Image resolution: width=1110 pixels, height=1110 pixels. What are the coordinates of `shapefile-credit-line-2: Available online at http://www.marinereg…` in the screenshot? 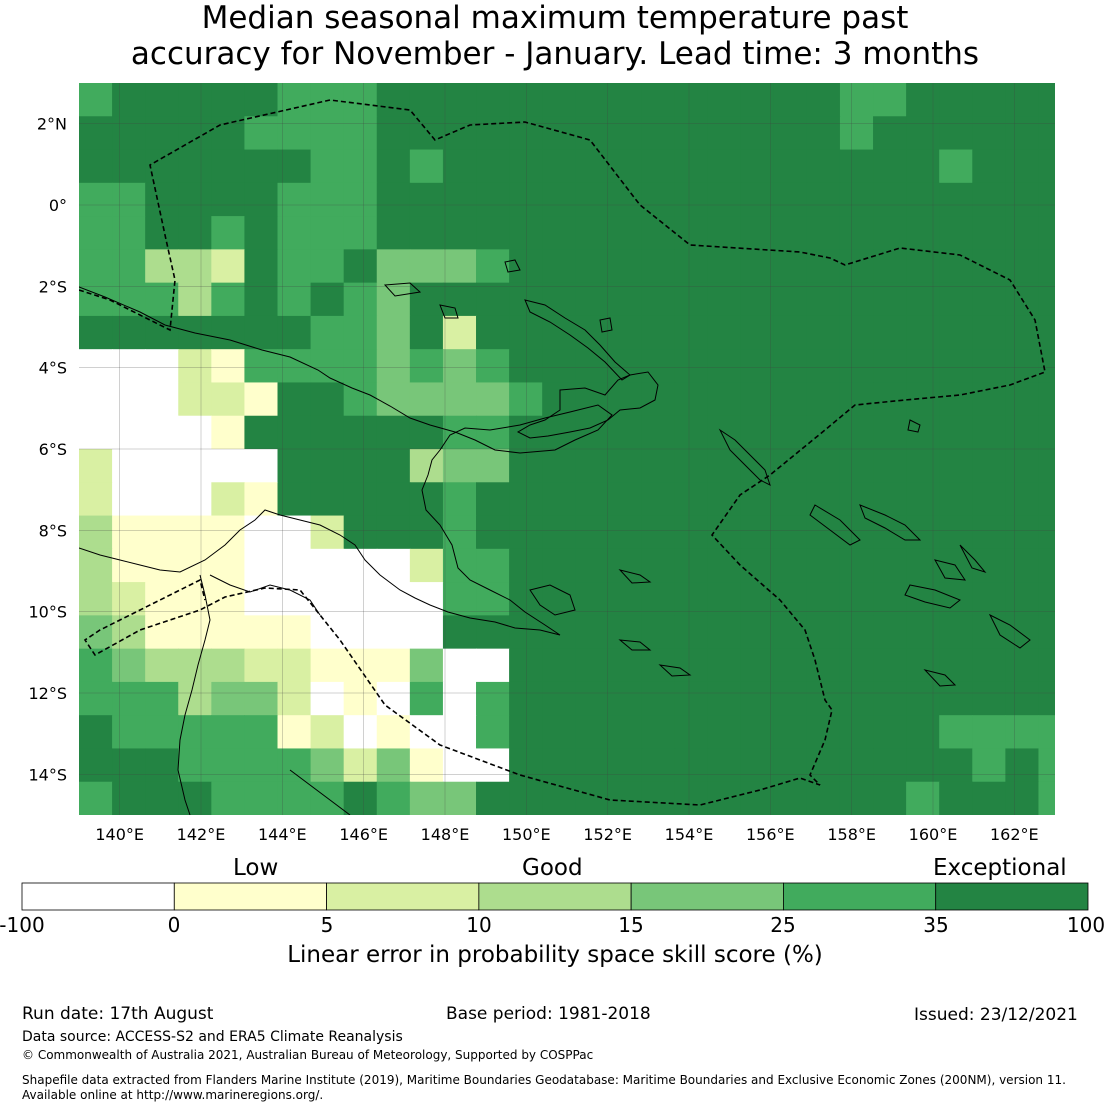 It's located at (173, 1095).